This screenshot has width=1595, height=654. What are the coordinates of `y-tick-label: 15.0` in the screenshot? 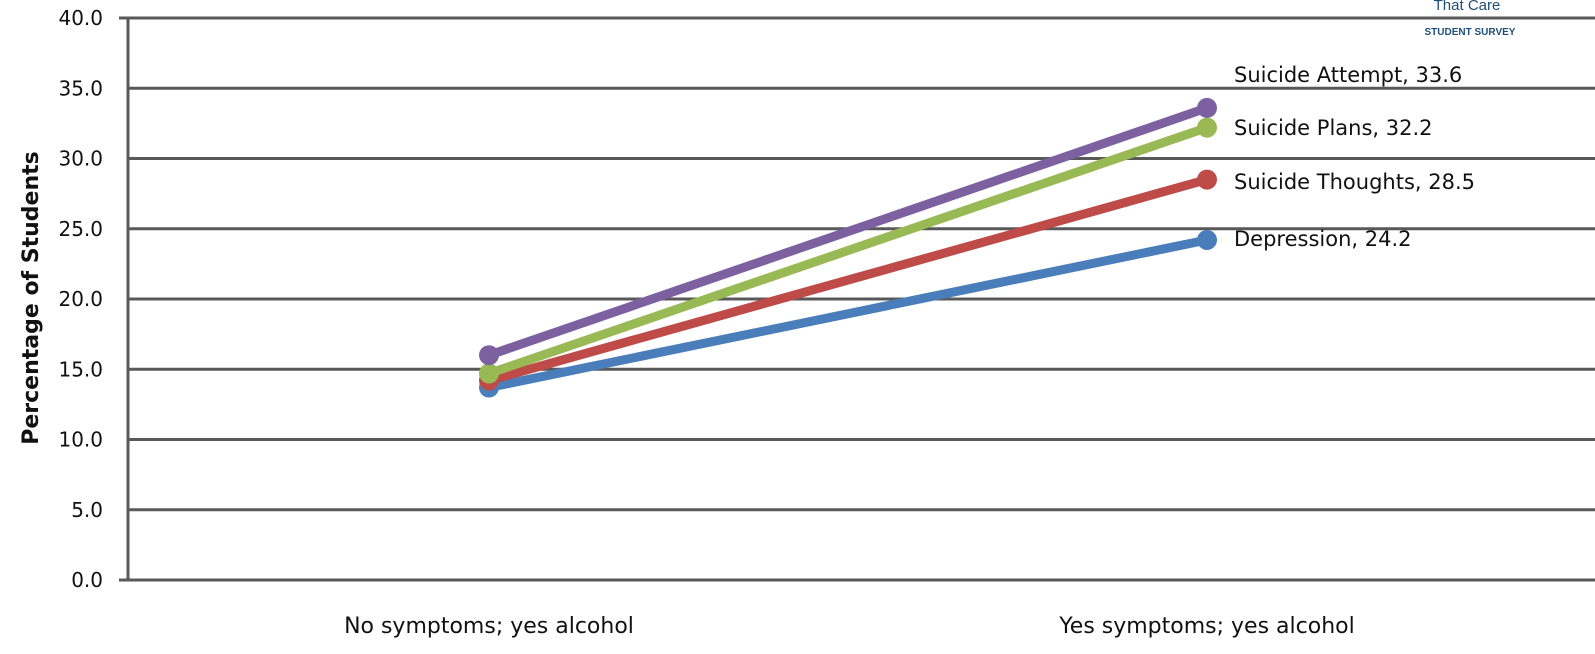 It's located at (80, 369).